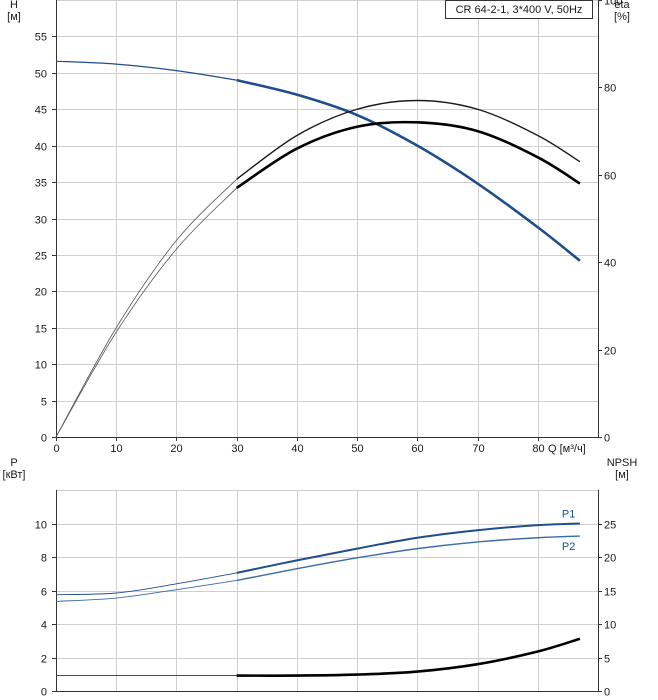 Image resolution: width=658 pixels, height=700 pixels. What do you see at coordinates (44, 559) in the screenshot?
I see `lower-left-tick-label: 8` at bounding box center [44, 559].